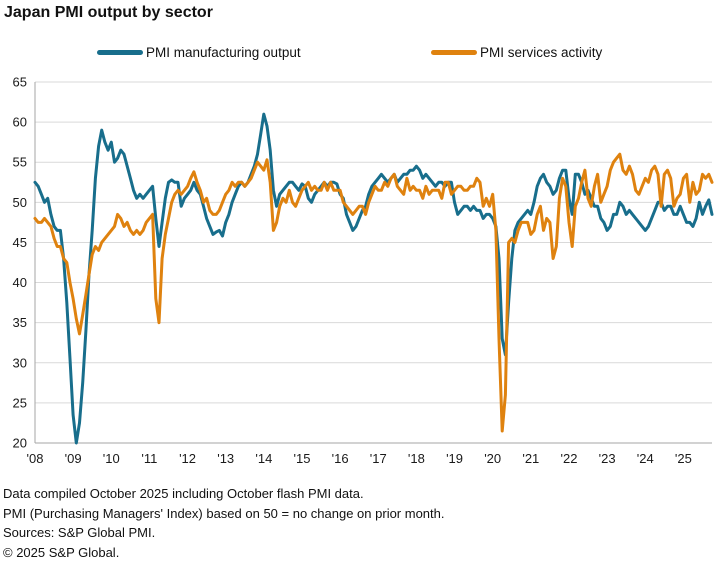  What do you see at coordinates (20, 242) in the screenshot?
I see `y-axis-tick-label: 45` at bounding box center [20, 242].